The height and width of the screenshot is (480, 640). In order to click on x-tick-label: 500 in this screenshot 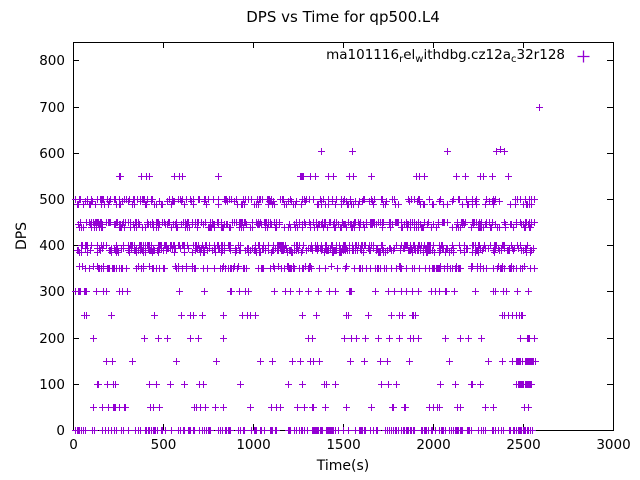, I will do `click(164, 445)`.